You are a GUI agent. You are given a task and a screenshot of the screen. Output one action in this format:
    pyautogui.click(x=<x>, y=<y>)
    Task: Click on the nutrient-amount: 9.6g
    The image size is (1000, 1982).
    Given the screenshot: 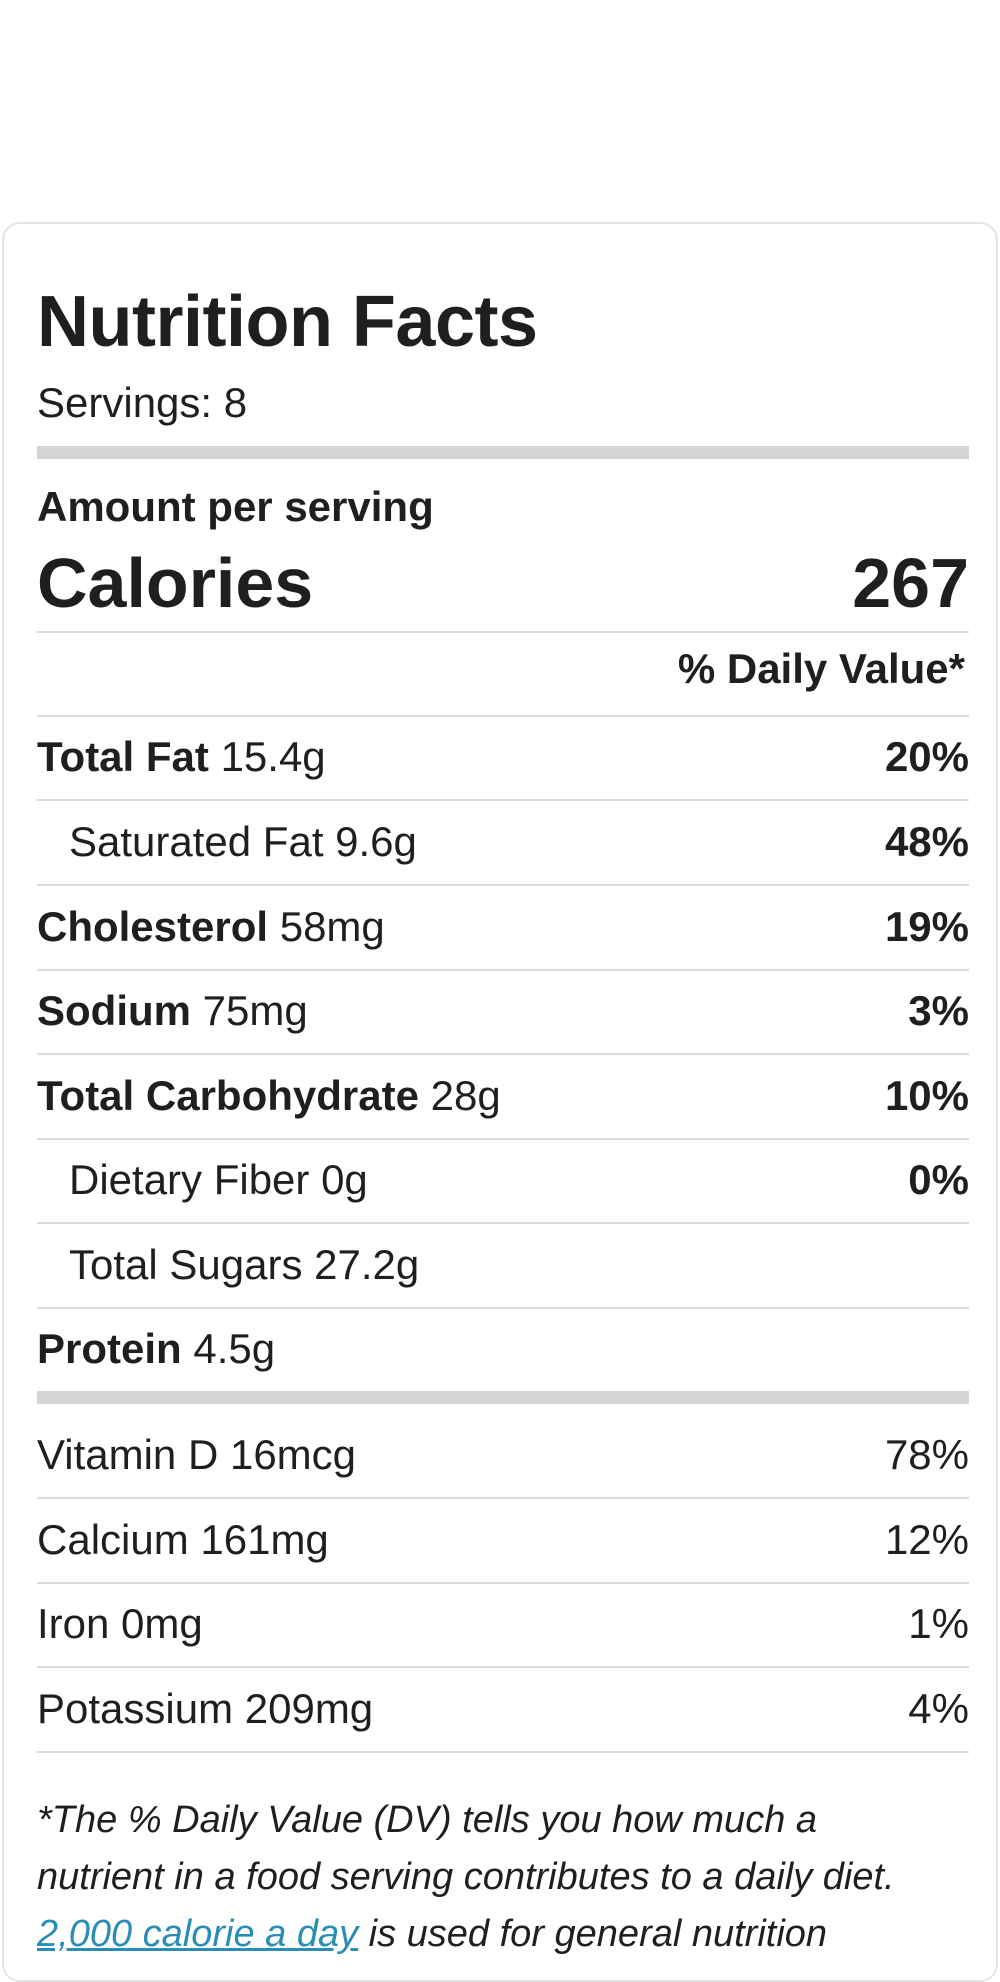 What is the action you would take?
    pyautogui.click(x=376, y=841)
    